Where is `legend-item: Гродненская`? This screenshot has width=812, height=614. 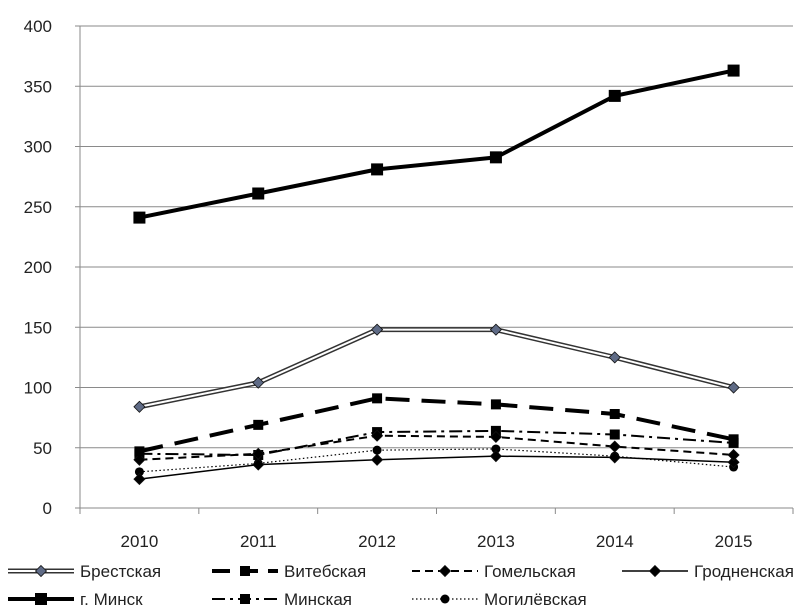 legend-item: Гродненская is located at coordinates (708, 571).